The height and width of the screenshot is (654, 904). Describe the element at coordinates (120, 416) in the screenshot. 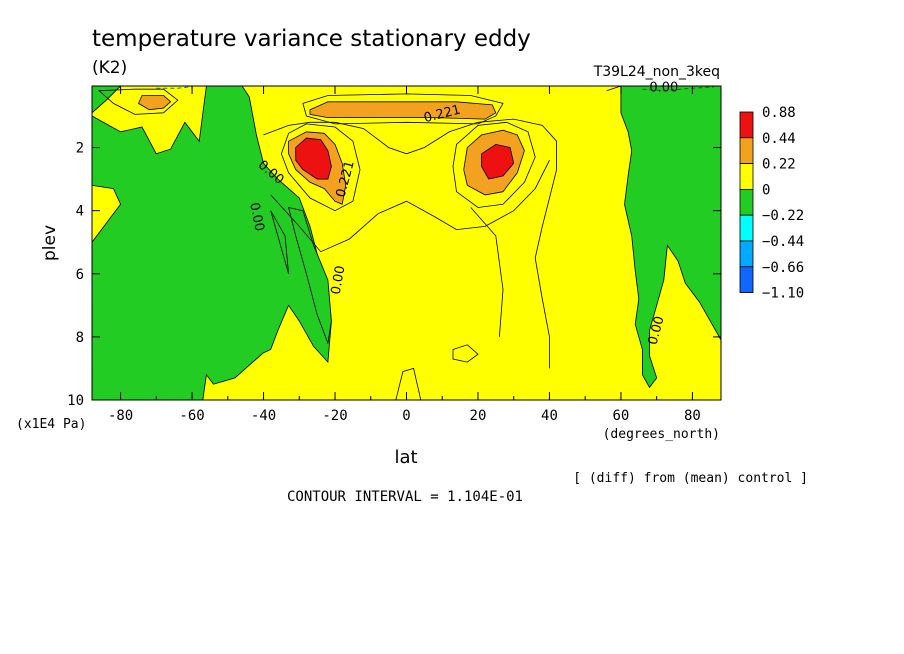

I see `x-tick-label-0: -80` at that location.